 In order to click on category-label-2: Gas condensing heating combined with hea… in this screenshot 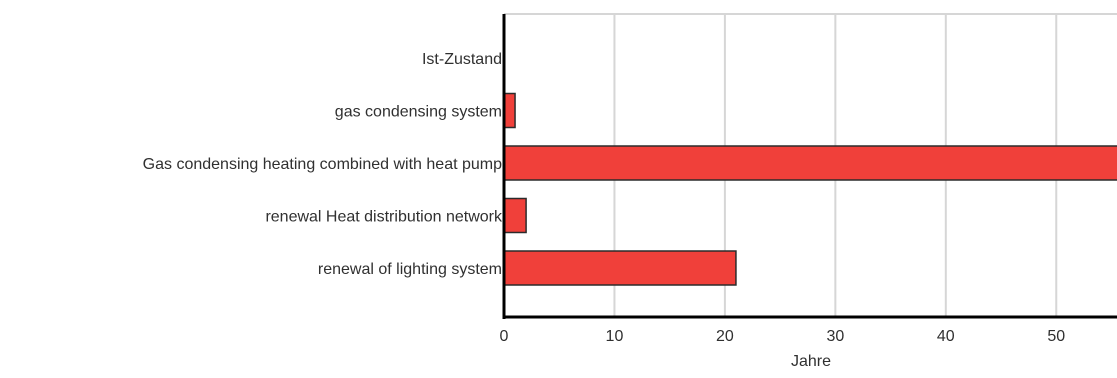, I will do `click(322, 164)`.